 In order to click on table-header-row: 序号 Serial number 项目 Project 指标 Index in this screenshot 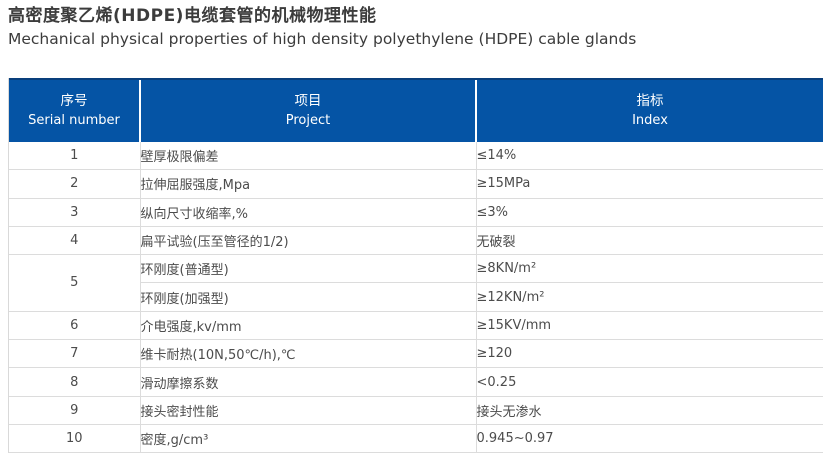, I will do `click(416, 110)`.